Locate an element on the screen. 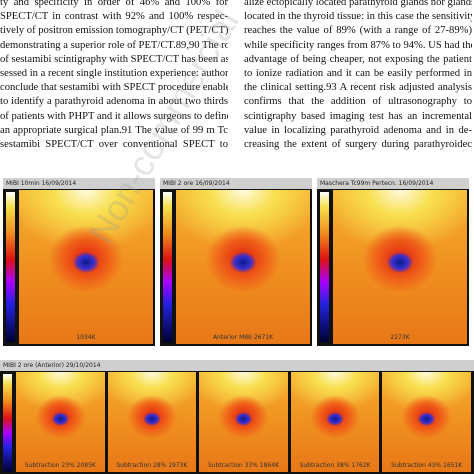 This screenshot has width=474, height=474. scan-image: Subtraction 33% 1864K is located at coordinates (243, 422).